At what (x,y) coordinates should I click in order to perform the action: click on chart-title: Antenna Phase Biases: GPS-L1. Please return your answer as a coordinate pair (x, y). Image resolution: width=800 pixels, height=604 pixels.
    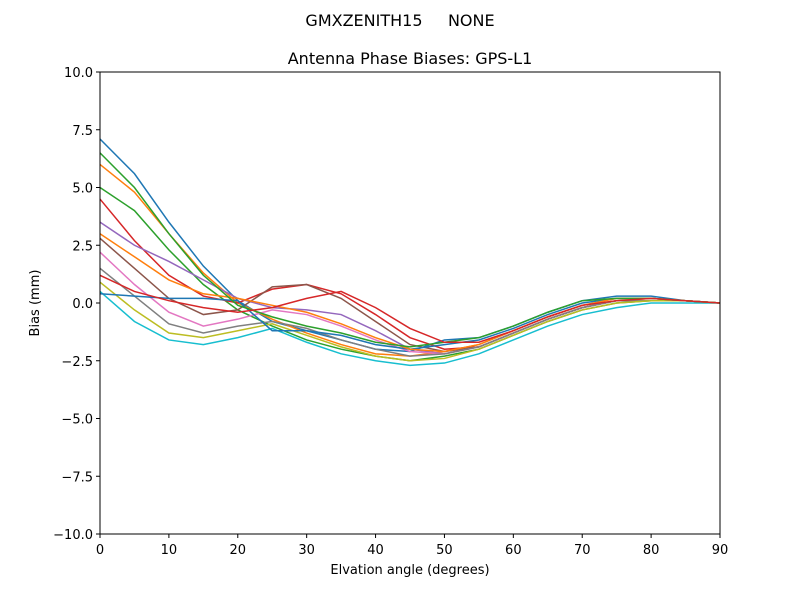
    Looking at the image, I should click on (410, 58).